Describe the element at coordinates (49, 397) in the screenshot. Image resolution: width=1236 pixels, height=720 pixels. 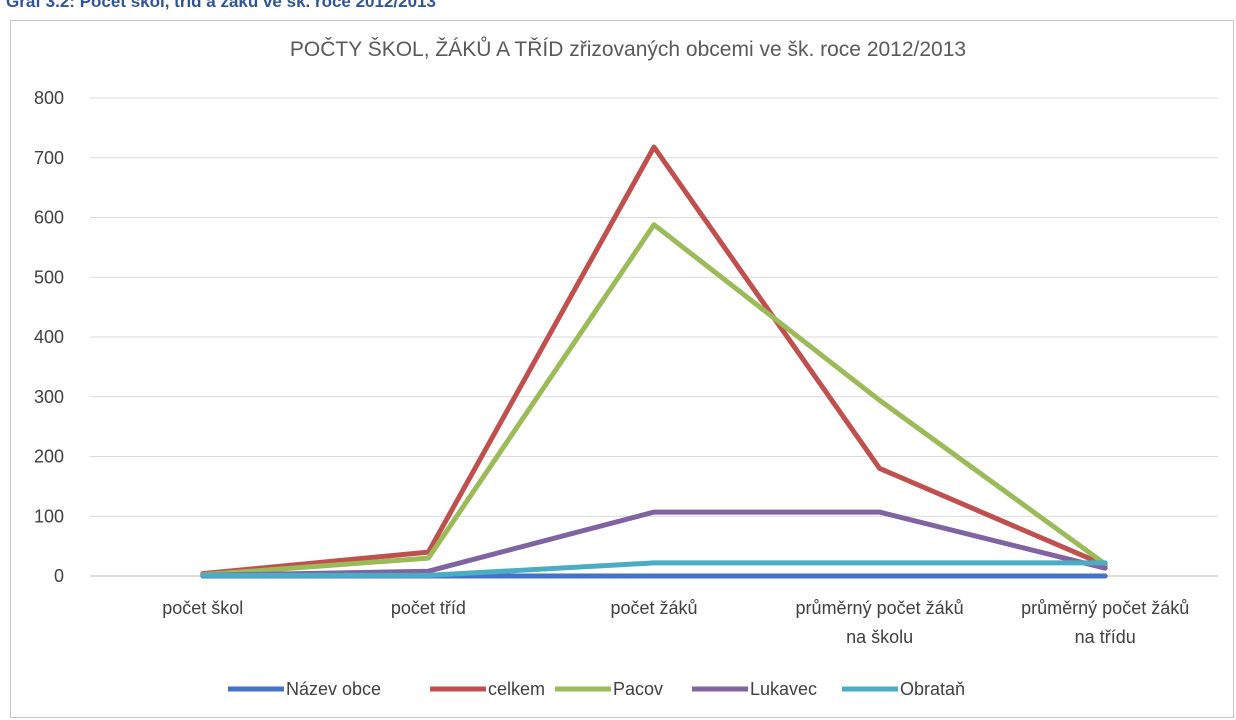
I see `y-tick-label: 300` at that location.